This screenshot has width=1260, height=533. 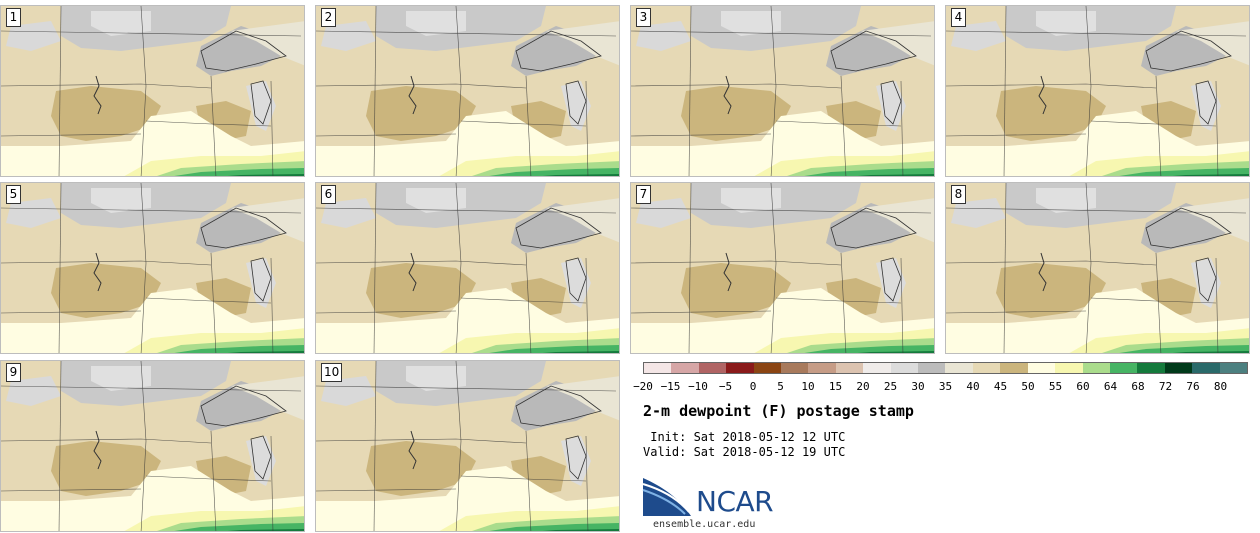 I want to click on panel-7: 7, so click(x=782, y=268).